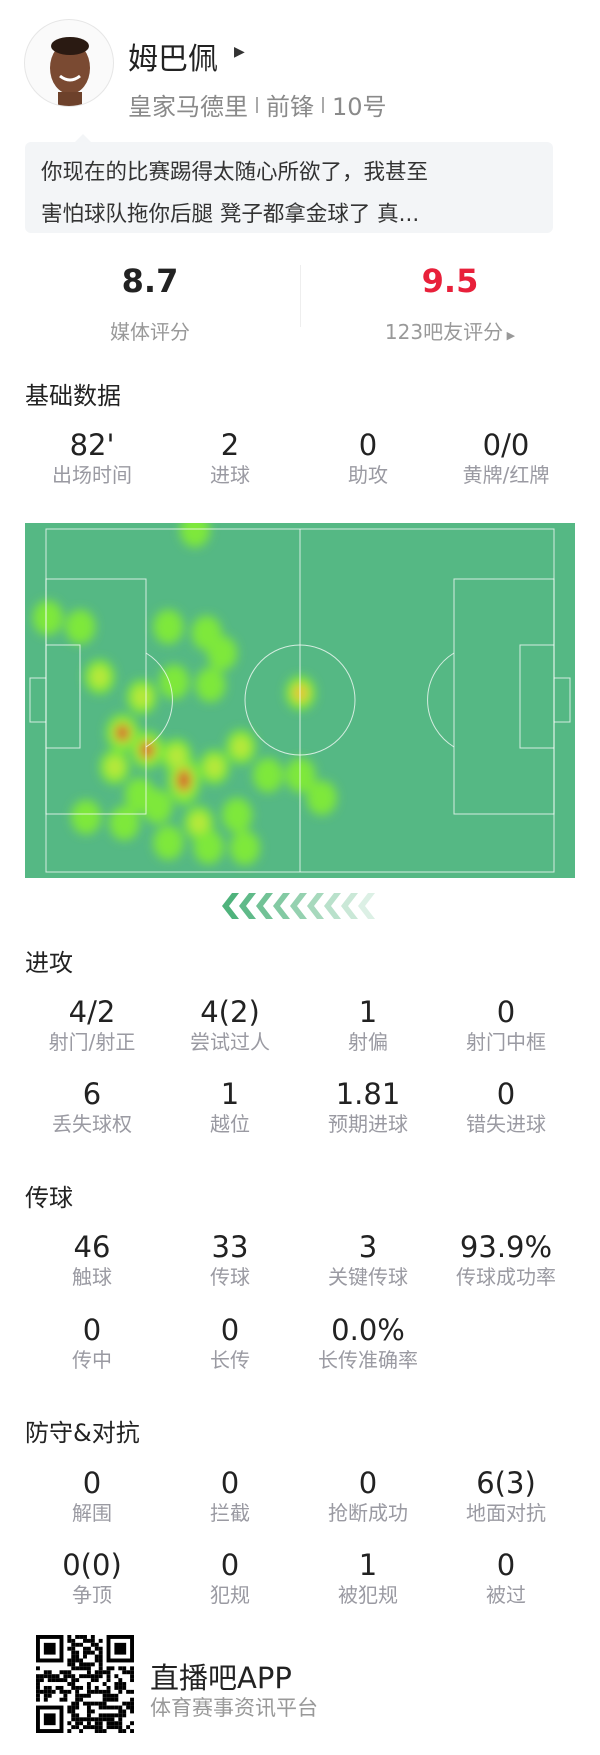 The image size is (600, 1755). What do you see at coordinates (506, 1259) in the screenshot?
I see `stat-pass-accuracy: 93.9% 传球成功率` at bounding box center [506, 1259].